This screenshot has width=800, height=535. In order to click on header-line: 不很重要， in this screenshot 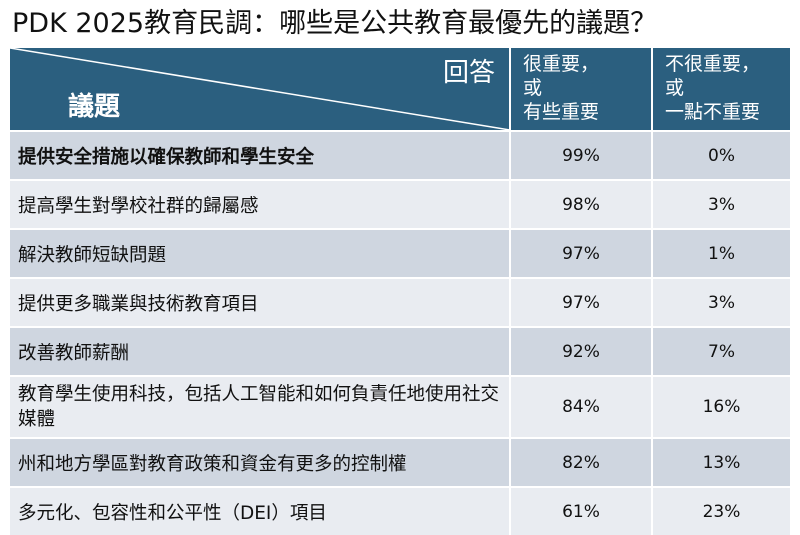, I will do `click(713, 64)`.